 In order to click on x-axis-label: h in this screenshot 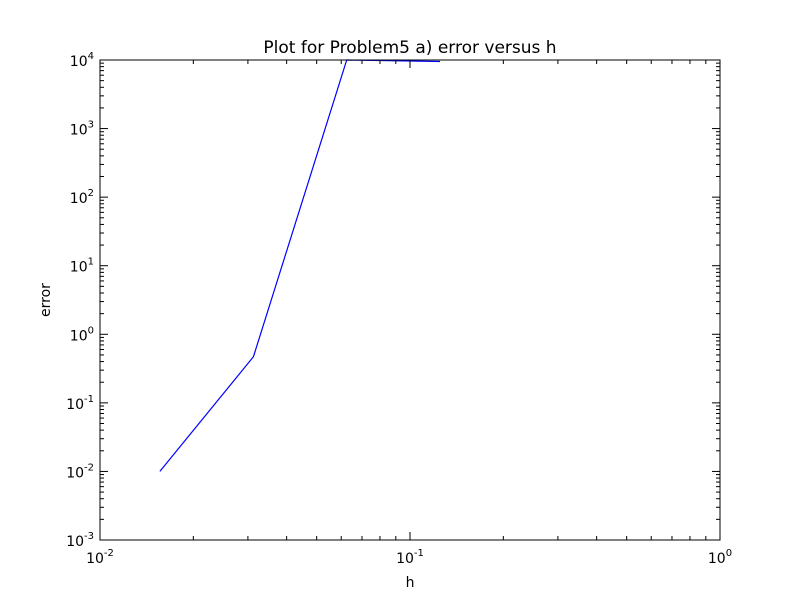, I will do `click(410, 583)`.